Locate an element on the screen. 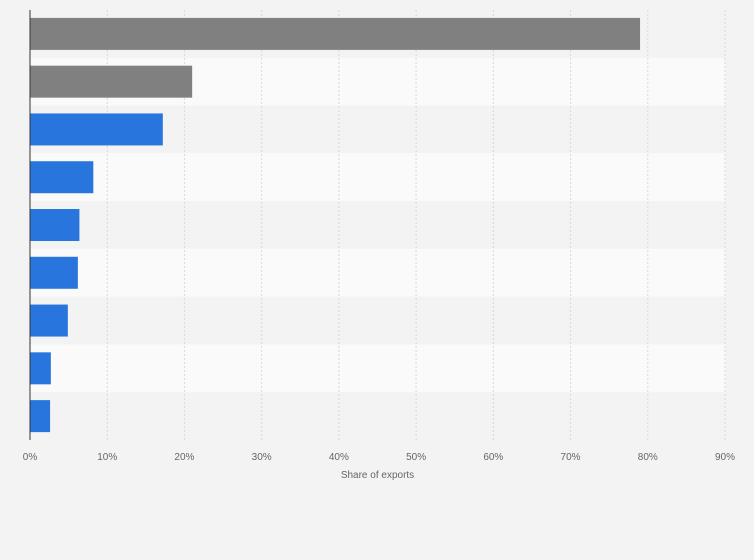  x-tick-label: 0% is located at coordinates (30, 457).